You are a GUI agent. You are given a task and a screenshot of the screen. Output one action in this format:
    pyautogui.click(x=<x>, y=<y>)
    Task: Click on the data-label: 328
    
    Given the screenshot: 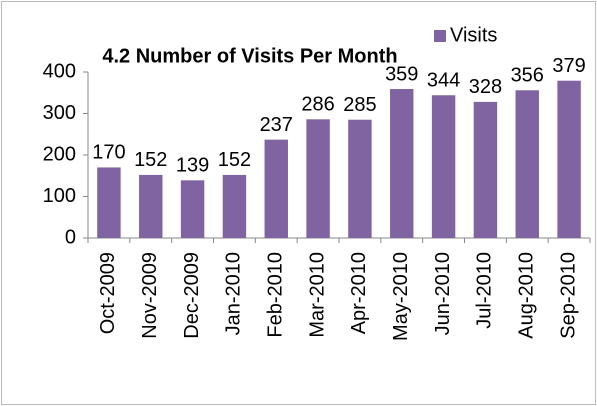 What is the action you would take?
    pyautogui.click(x=485, y=87)
    